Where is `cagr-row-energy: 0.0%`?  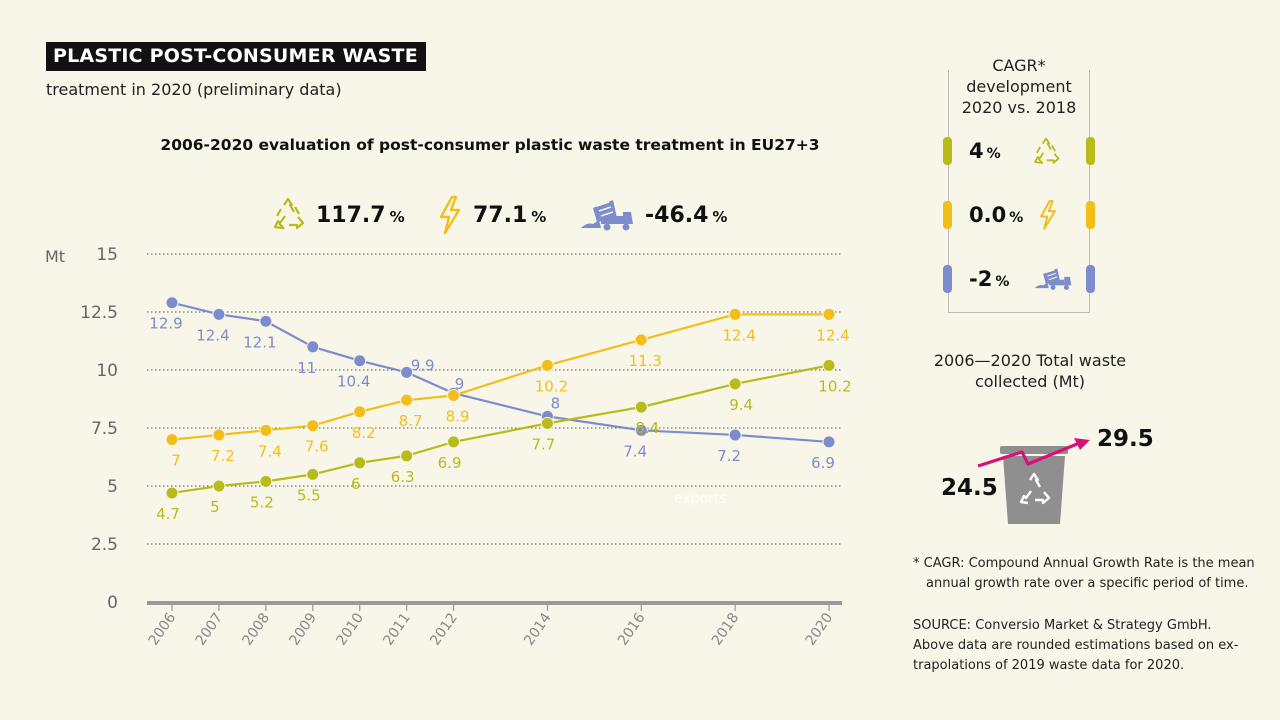
cagr-row-energy: 0.0% is located at coordinates (1019, 217).